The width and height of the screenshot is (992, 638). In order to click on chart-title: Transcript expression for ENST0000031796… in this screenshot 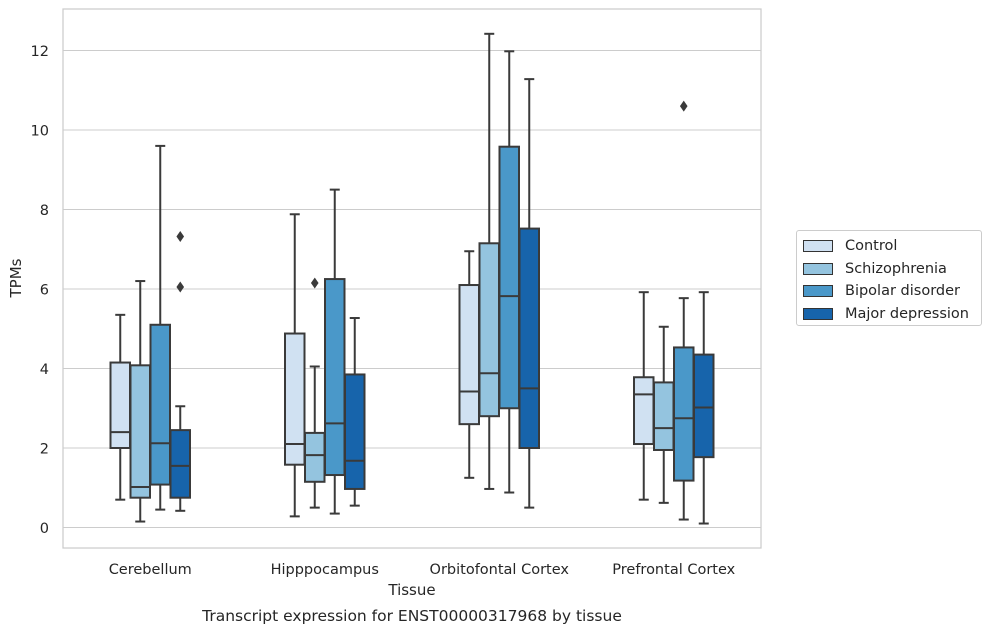, I will do `click(411, 616)`.